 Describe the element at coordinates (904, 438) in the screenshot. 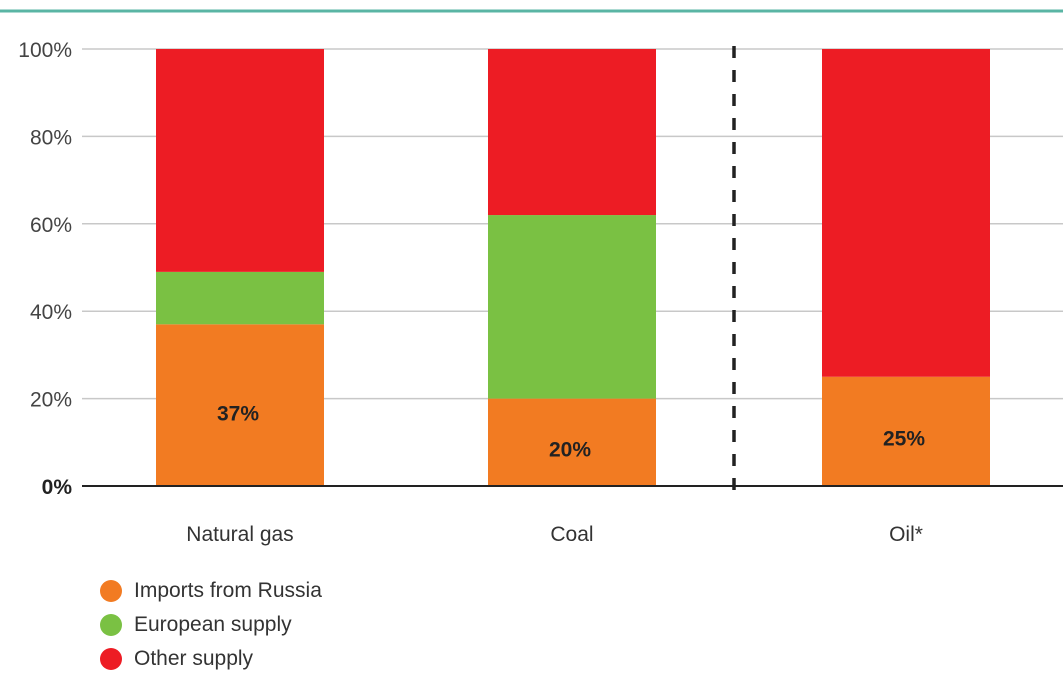

I see `data-label-oil: 25%` at that location.